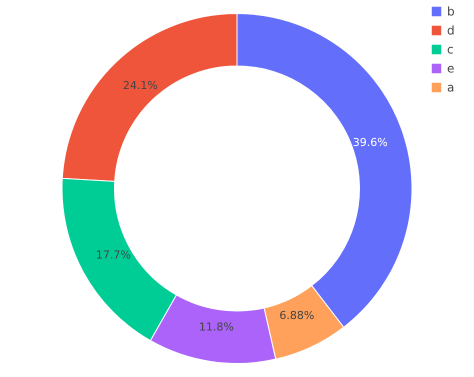 The image size is (474, 377). I want to click on data-label: 11.8%, so click(216, 327).